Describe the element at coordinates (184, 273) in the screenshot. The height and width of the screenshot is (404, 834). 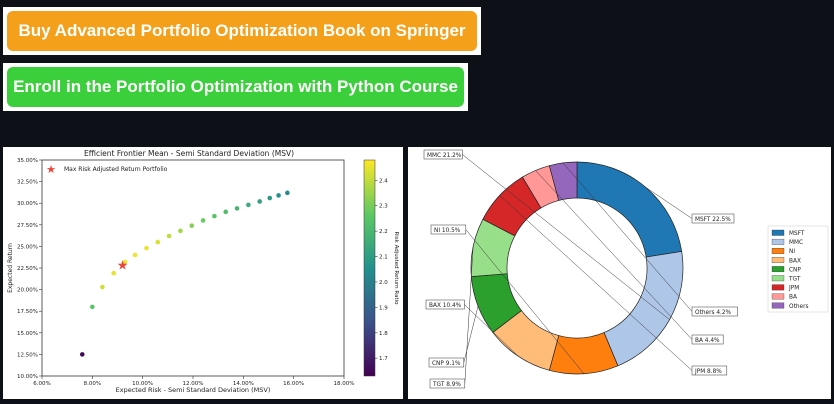
I see `frontier-points: ★` at that location.